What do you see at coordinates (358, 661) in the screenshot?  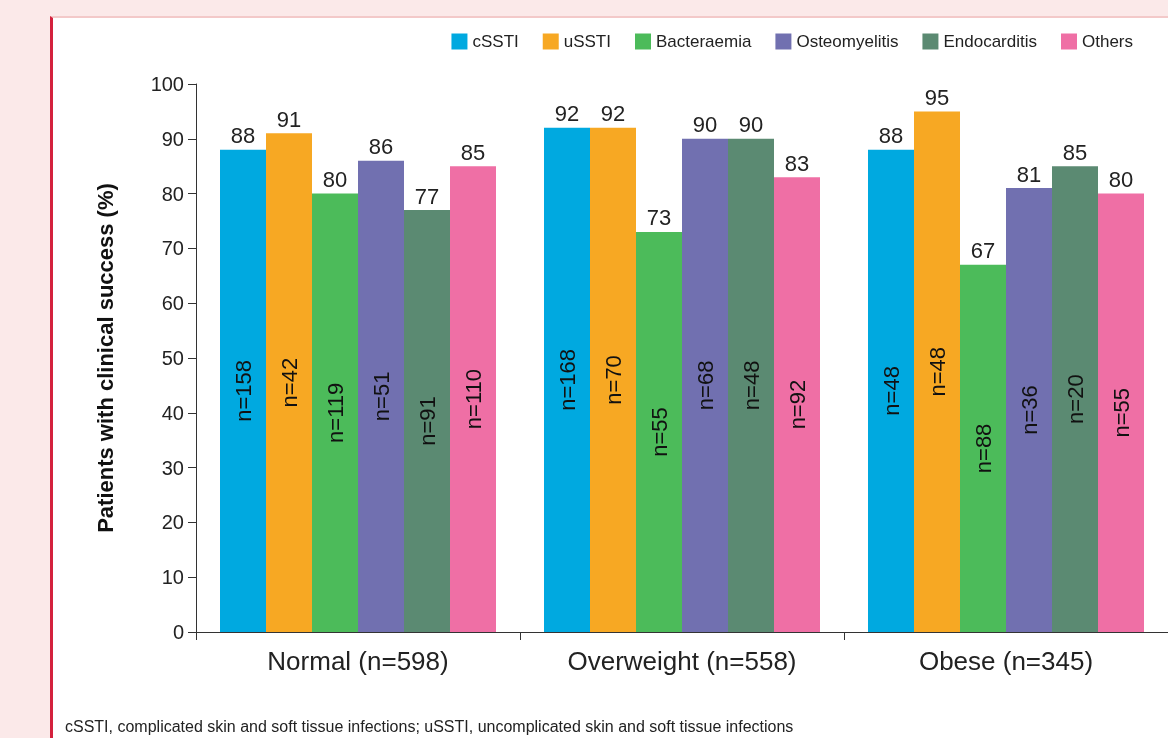 I see `x-tick-label: Normal (n=598)` at bounding box center [358, 661].